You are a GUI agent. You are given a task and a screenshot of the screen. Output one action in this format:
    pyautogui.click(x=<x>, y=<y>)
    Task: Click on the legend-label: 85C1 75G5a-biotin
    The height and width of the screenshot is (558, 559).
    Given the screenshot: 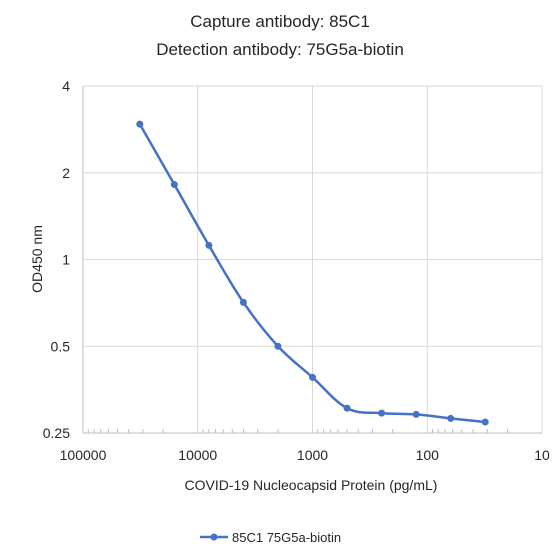 What is the action you would take?
    pyautogui.click(x=286, y=537)
    